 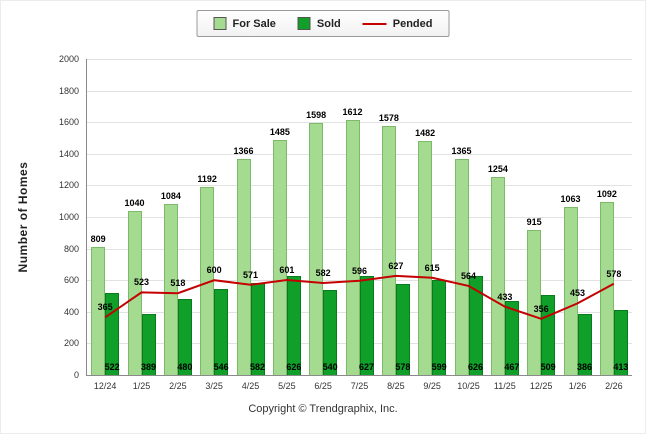 I want to click on y-tick-label: 200, so click(x=71, y=343).